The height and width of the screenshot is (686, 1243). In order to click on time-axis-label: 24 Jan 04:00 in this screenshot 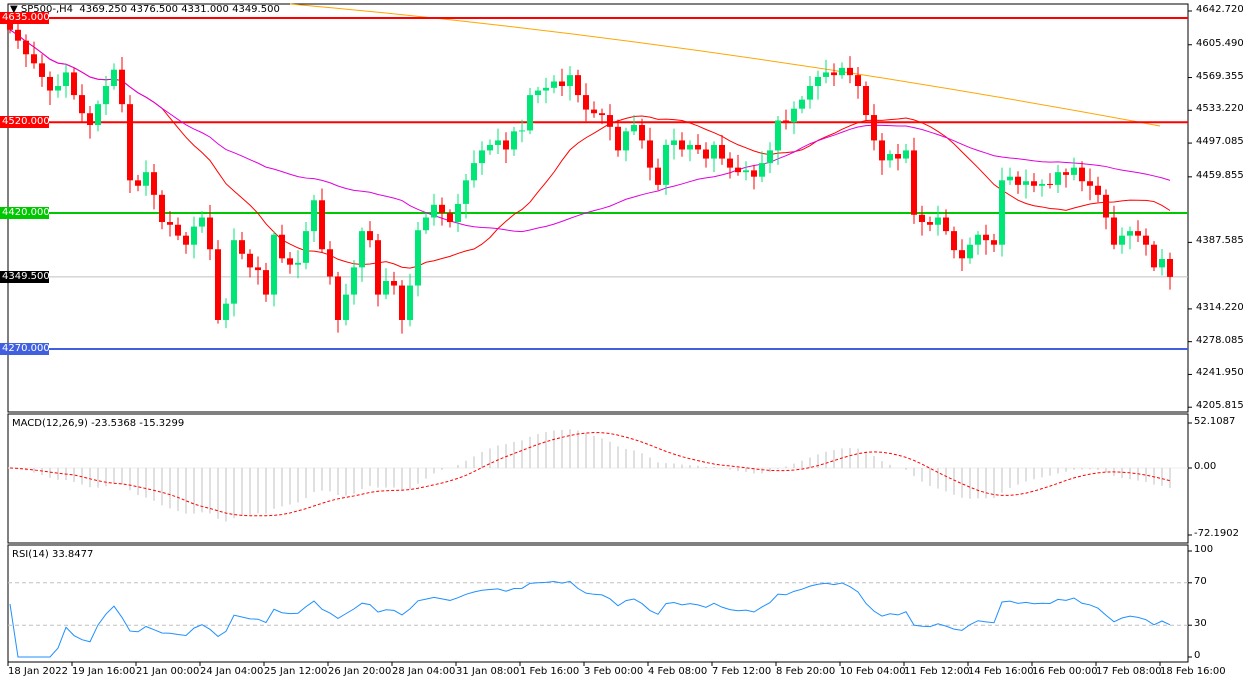, I will do `click(232, 671)`.